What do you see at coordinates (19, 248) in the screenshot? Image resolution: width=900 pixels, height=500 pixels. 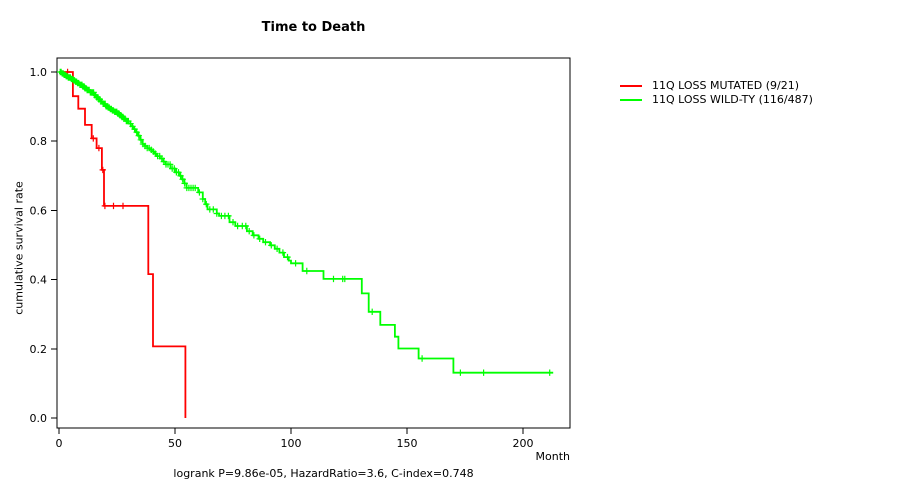 I see `y-axis-label: cumulative survival rate` at bounding box center [19, 248].